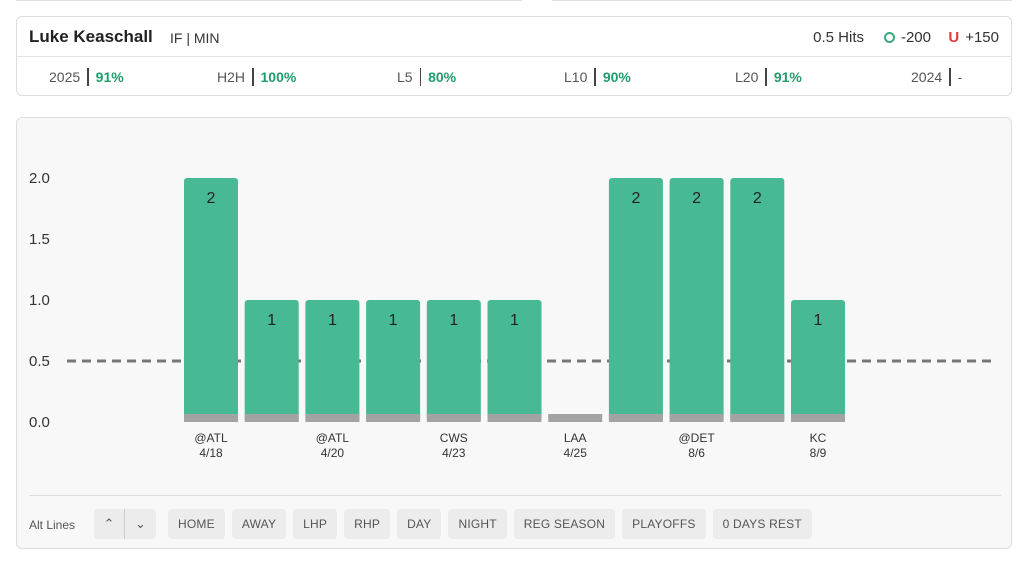 This screenshot has width=1024, height=568. Describe the element at coordinates (477, 524) in the screenshot. I see `filter-night-button: NIGHT` at that location.